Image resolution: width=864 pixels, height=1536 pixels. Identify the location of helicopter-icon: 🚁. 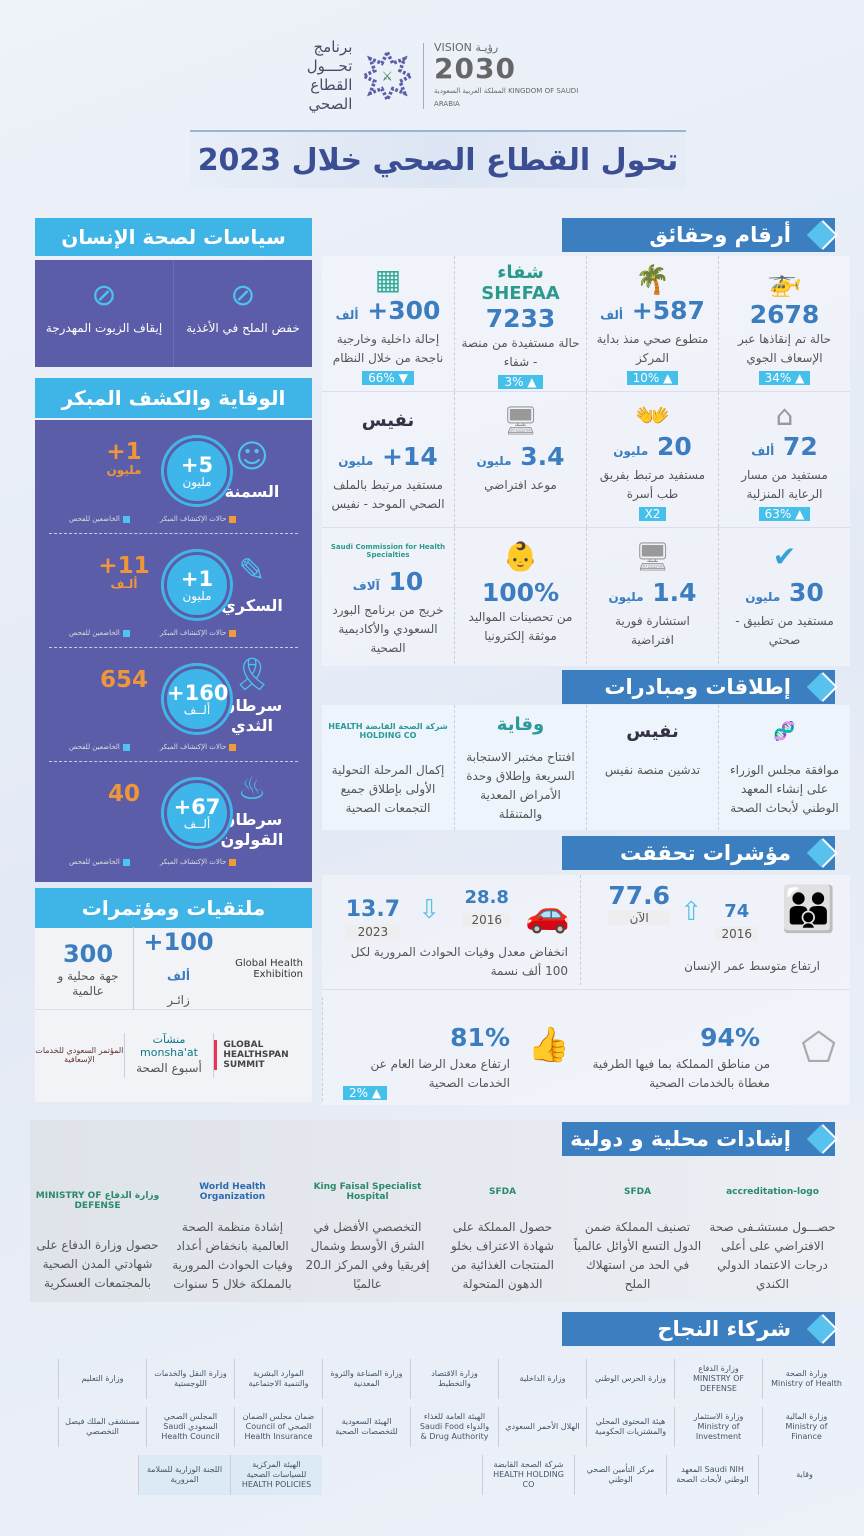
(784, 281).